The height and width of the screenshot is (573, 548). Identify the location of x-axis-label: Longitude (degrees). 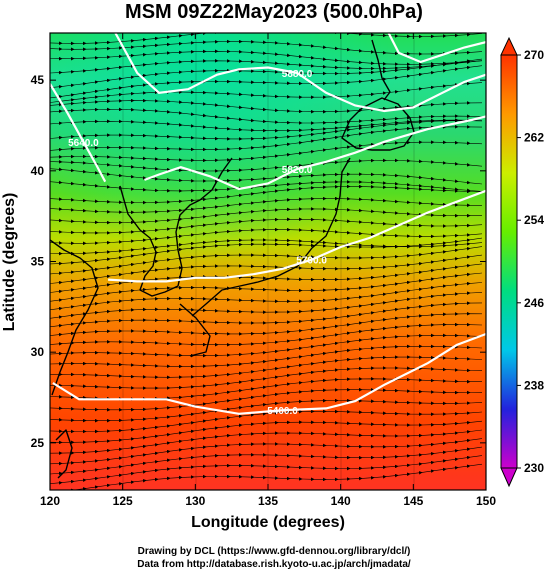
(268, 522).